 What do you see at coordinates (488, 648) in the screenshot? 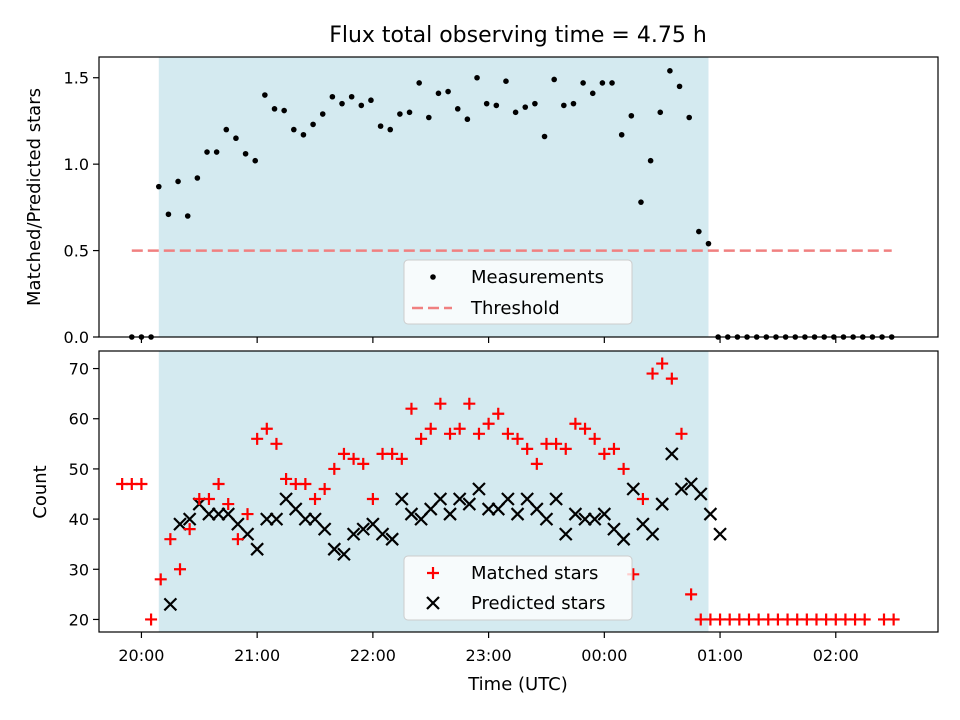
I see `bottom-x-ticks: 20:00 21:00 22:00 23:00 00:00 01:00 02:00` at bounding box center [488, 648].